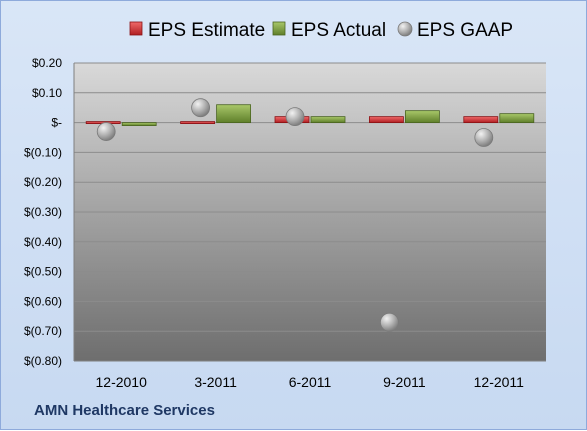 The height and width of the screenshot is (431, 587). What do you see at coordinates (122, 382) in the screenshot?
I see `x-category-label: 12-2010` at bounding box center [122, 382].